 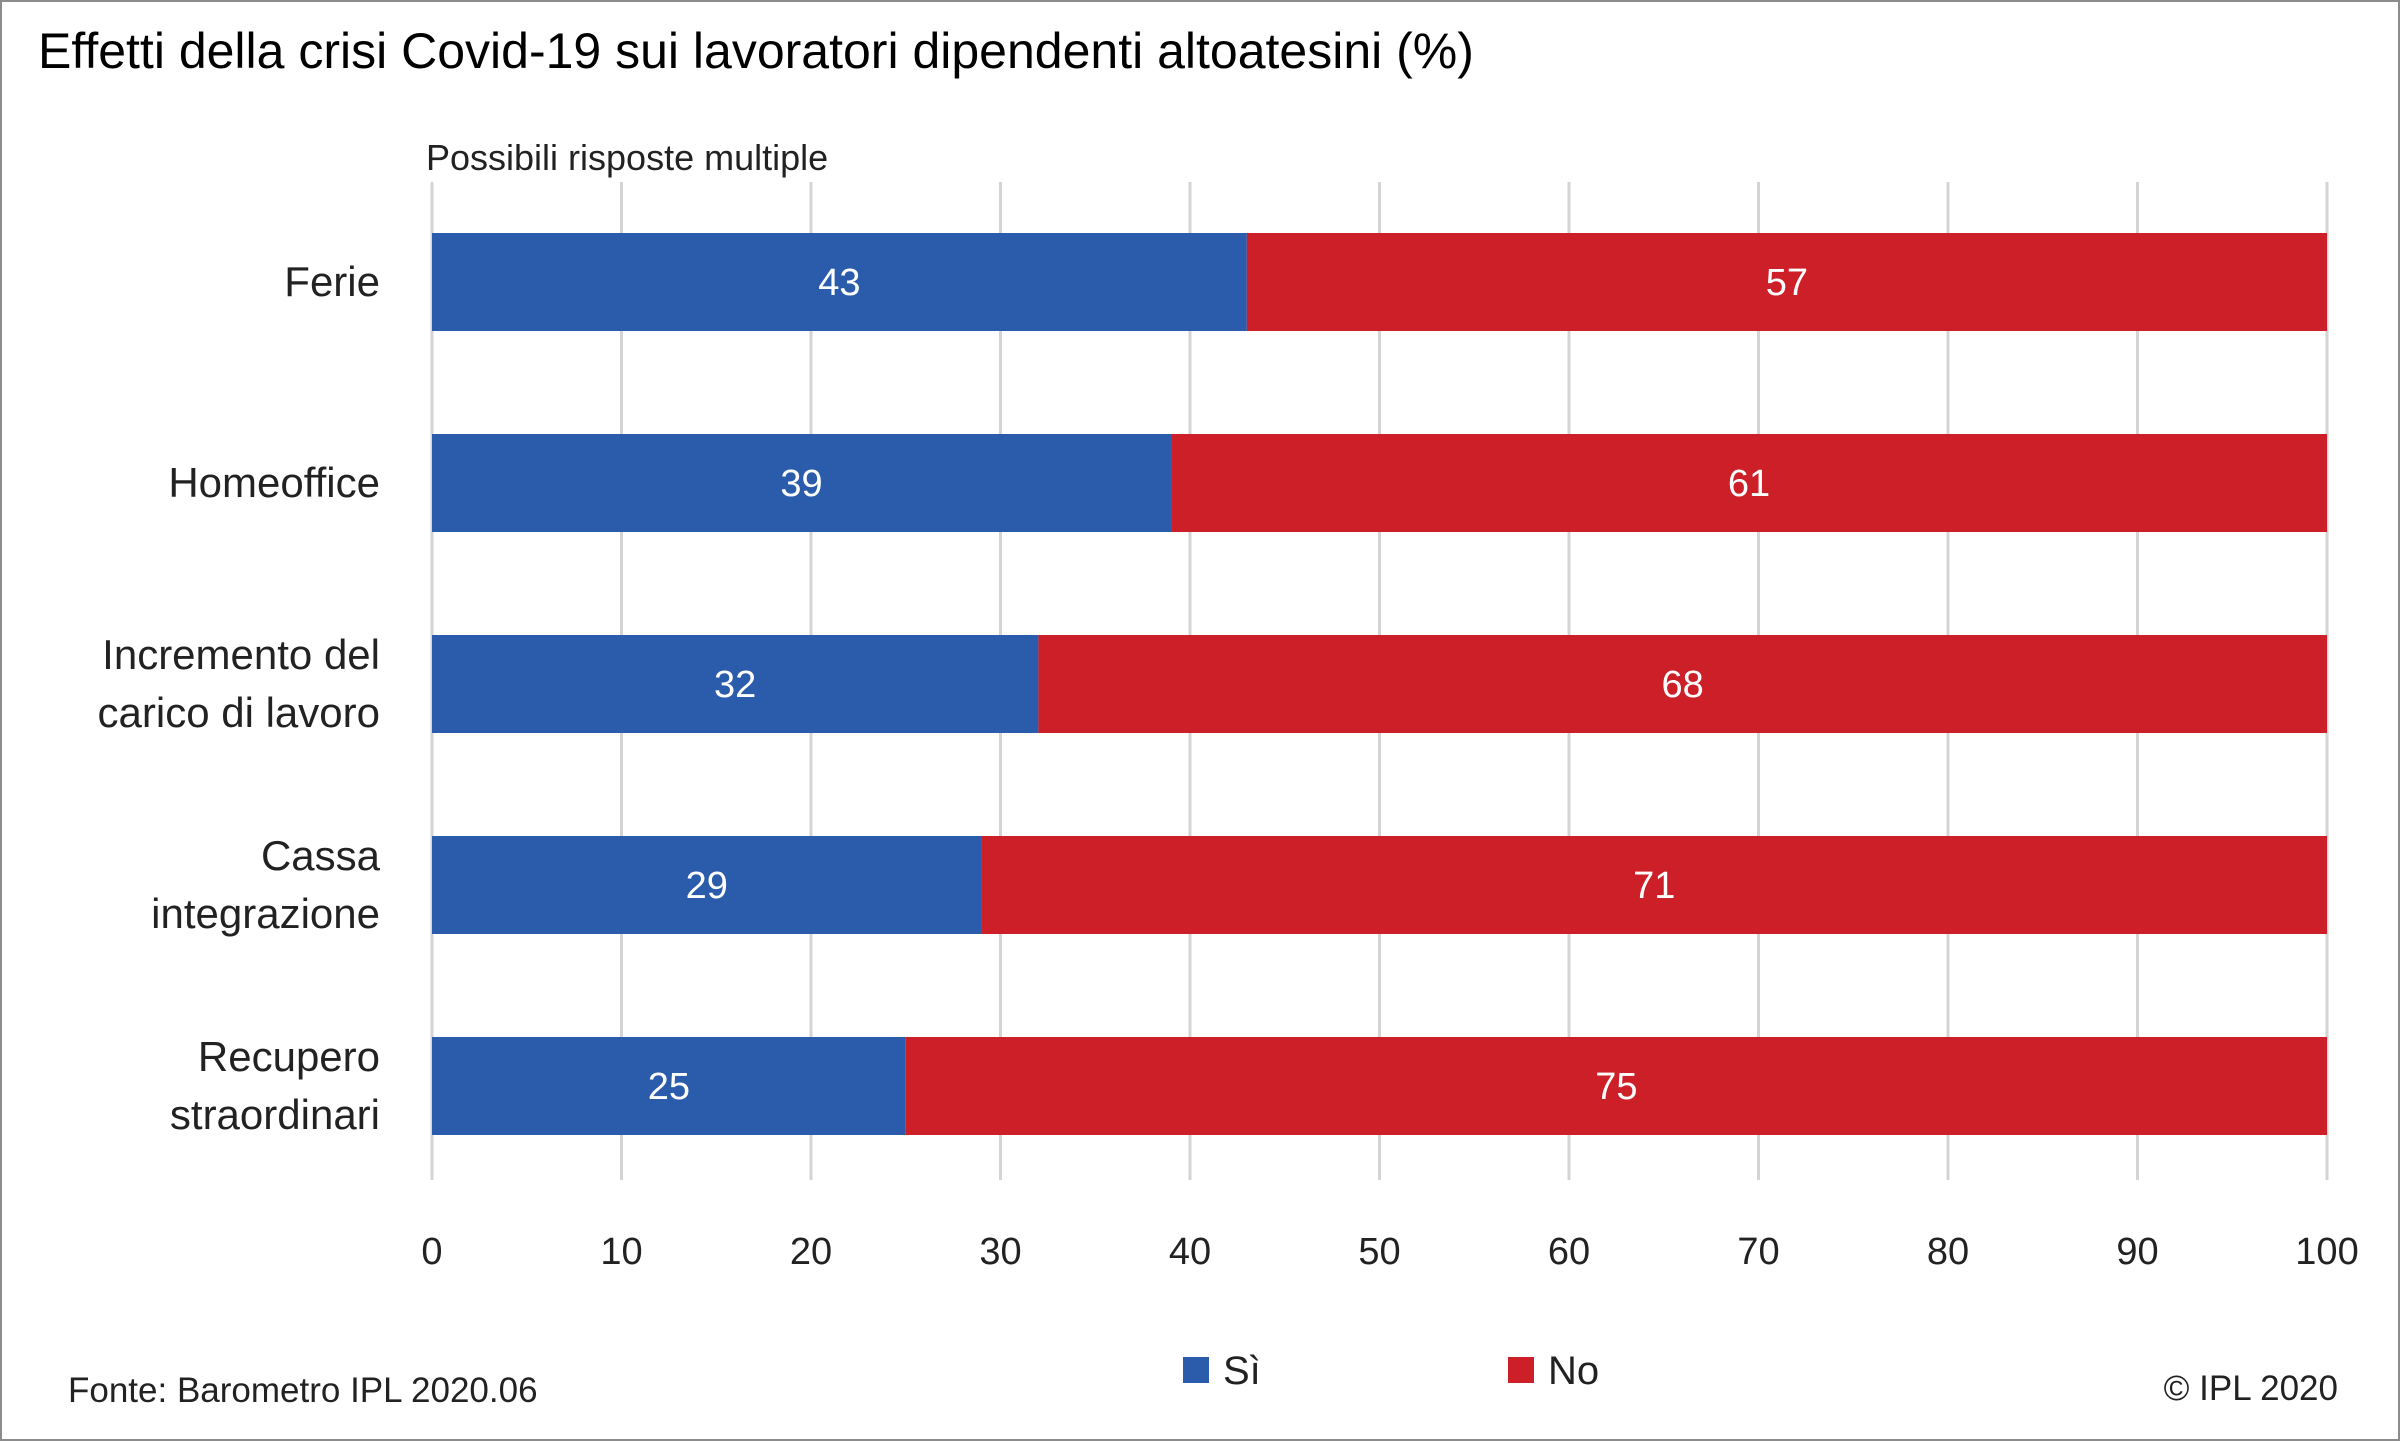 What do you see at coordinates (289, 1056) in the screenshot?
I see `category-label-4-0: Recupero` at bounding box center [289, 1056].